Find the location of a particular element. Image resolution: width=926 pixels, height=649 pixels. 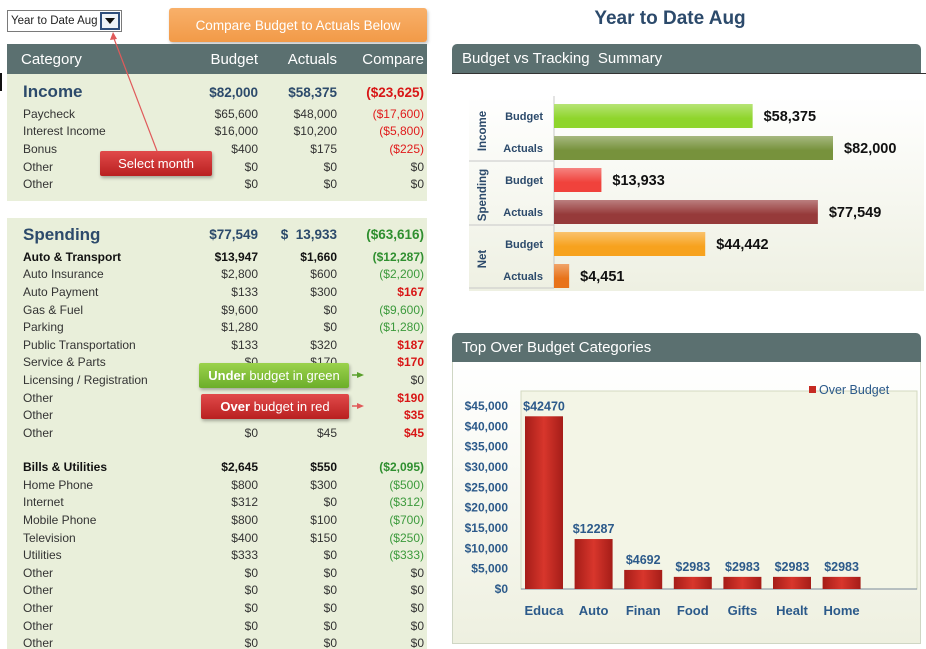

row-category: Paycheck is located at coordinates (49, 113).